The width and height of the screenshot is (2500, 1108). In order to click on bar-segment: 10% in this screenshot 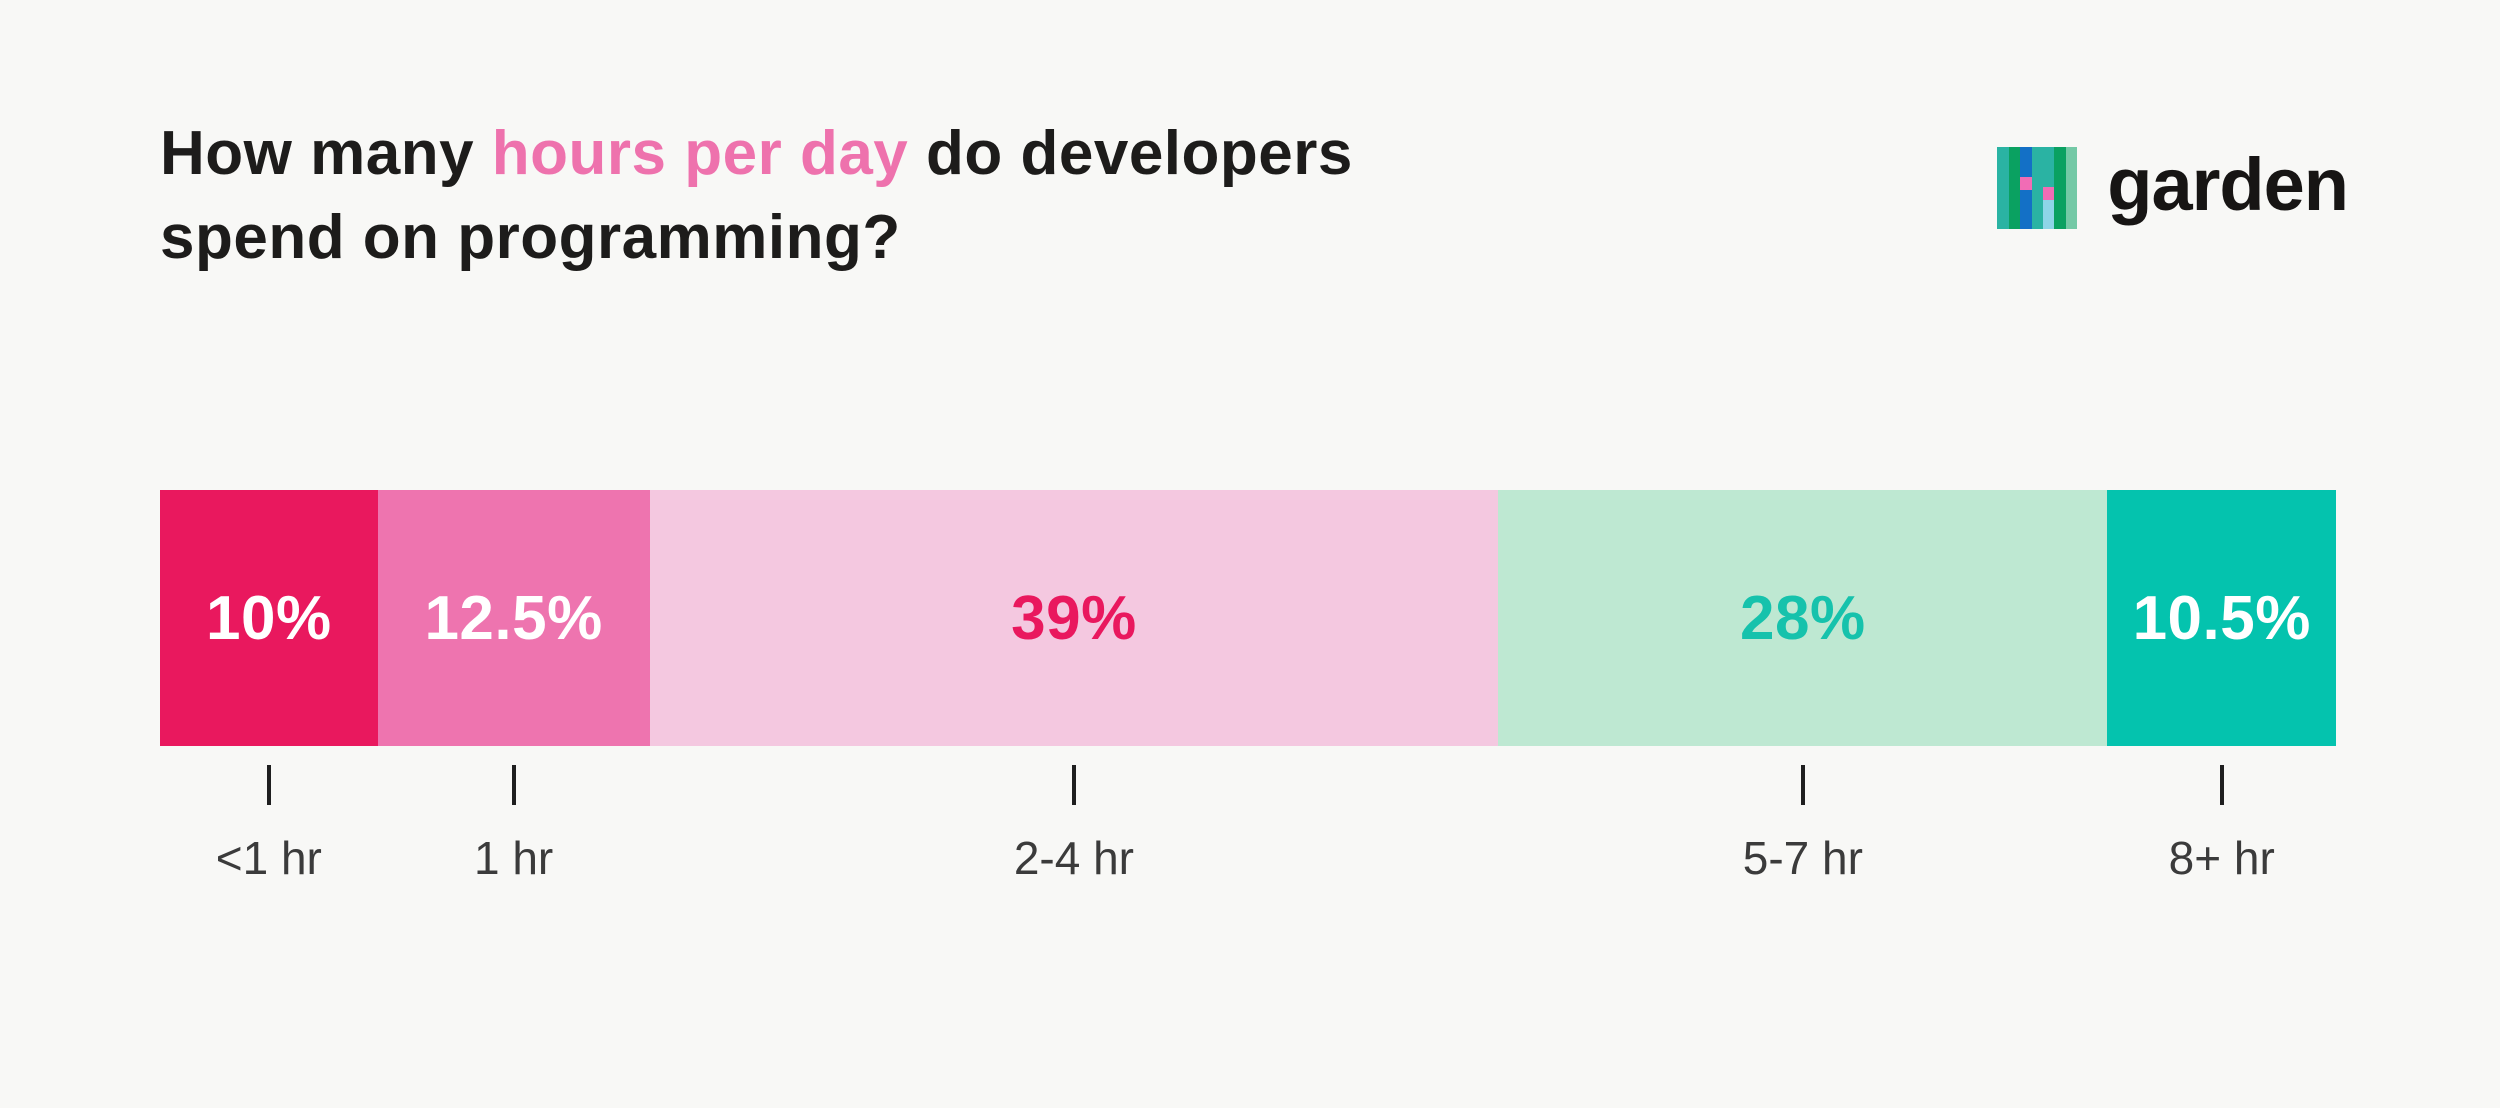, I will do `click(269, 618)`.